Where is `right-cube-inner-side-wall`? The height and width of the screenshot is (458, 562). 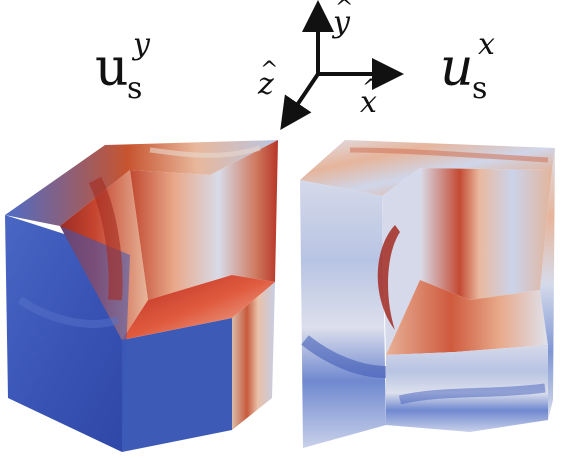 right-cube-inner-side-wall is located at coordinates (401, 261).